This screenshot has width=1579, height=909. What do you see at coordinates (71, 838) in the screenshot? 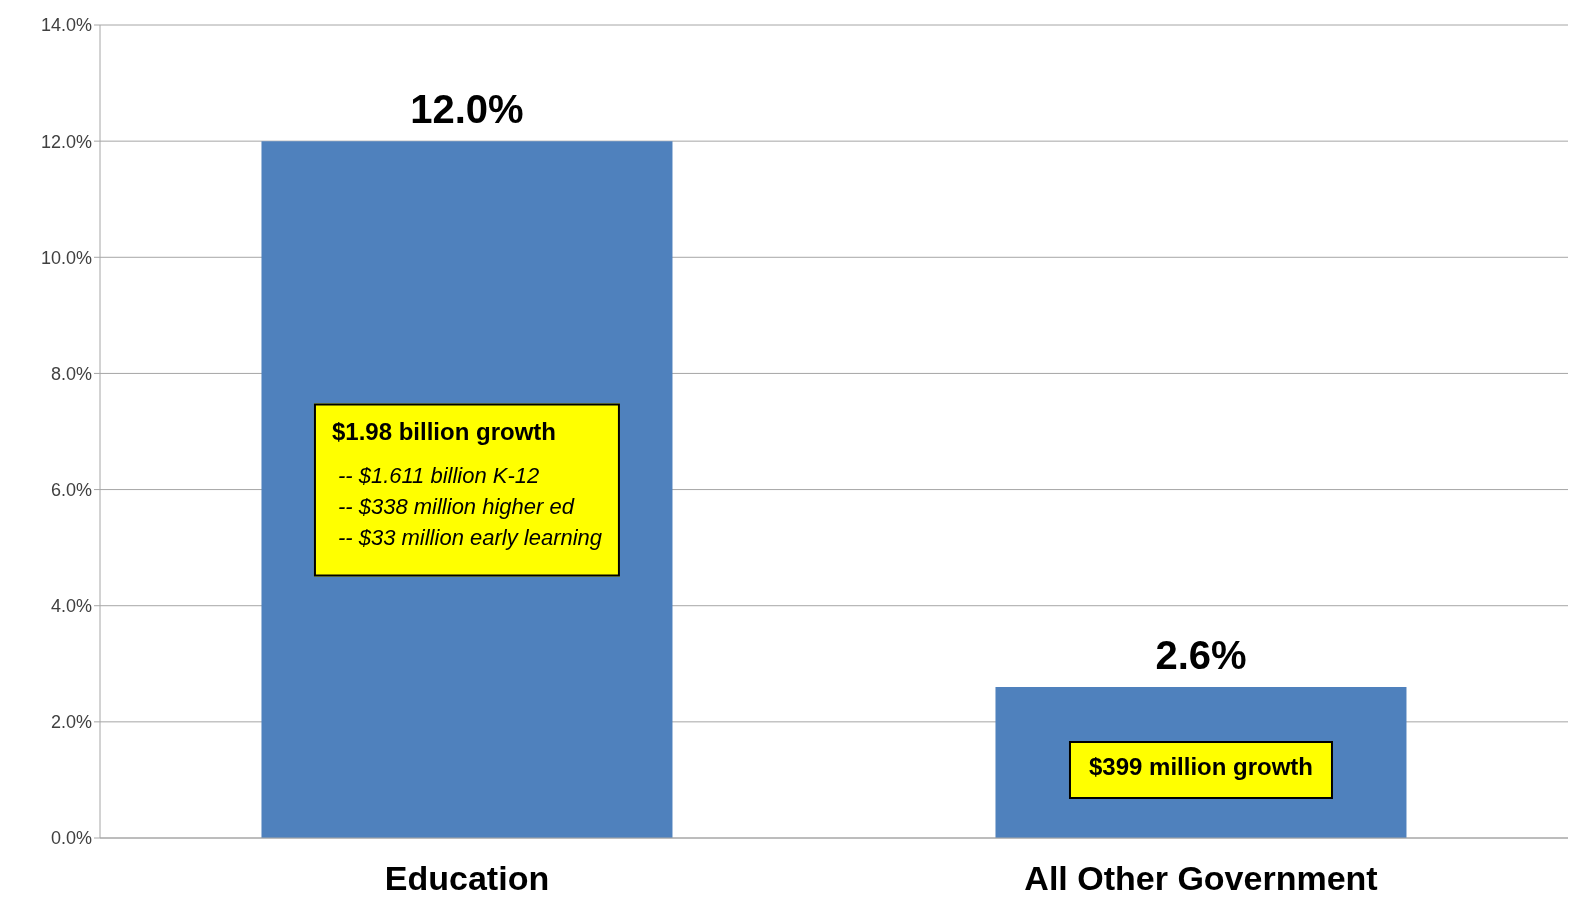
I see `y-tick-label: 0.0%` at bounding box center [71, 838].